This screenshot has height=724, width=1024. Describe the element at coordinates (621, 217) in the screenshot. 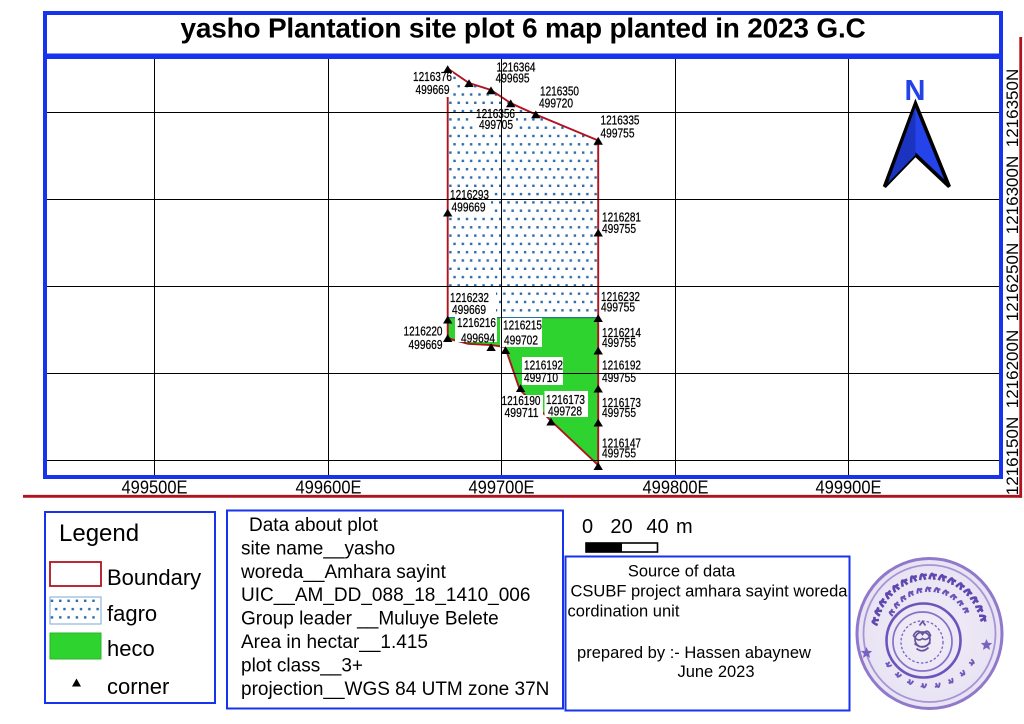

I see `svg-text: 1216281` at that location.